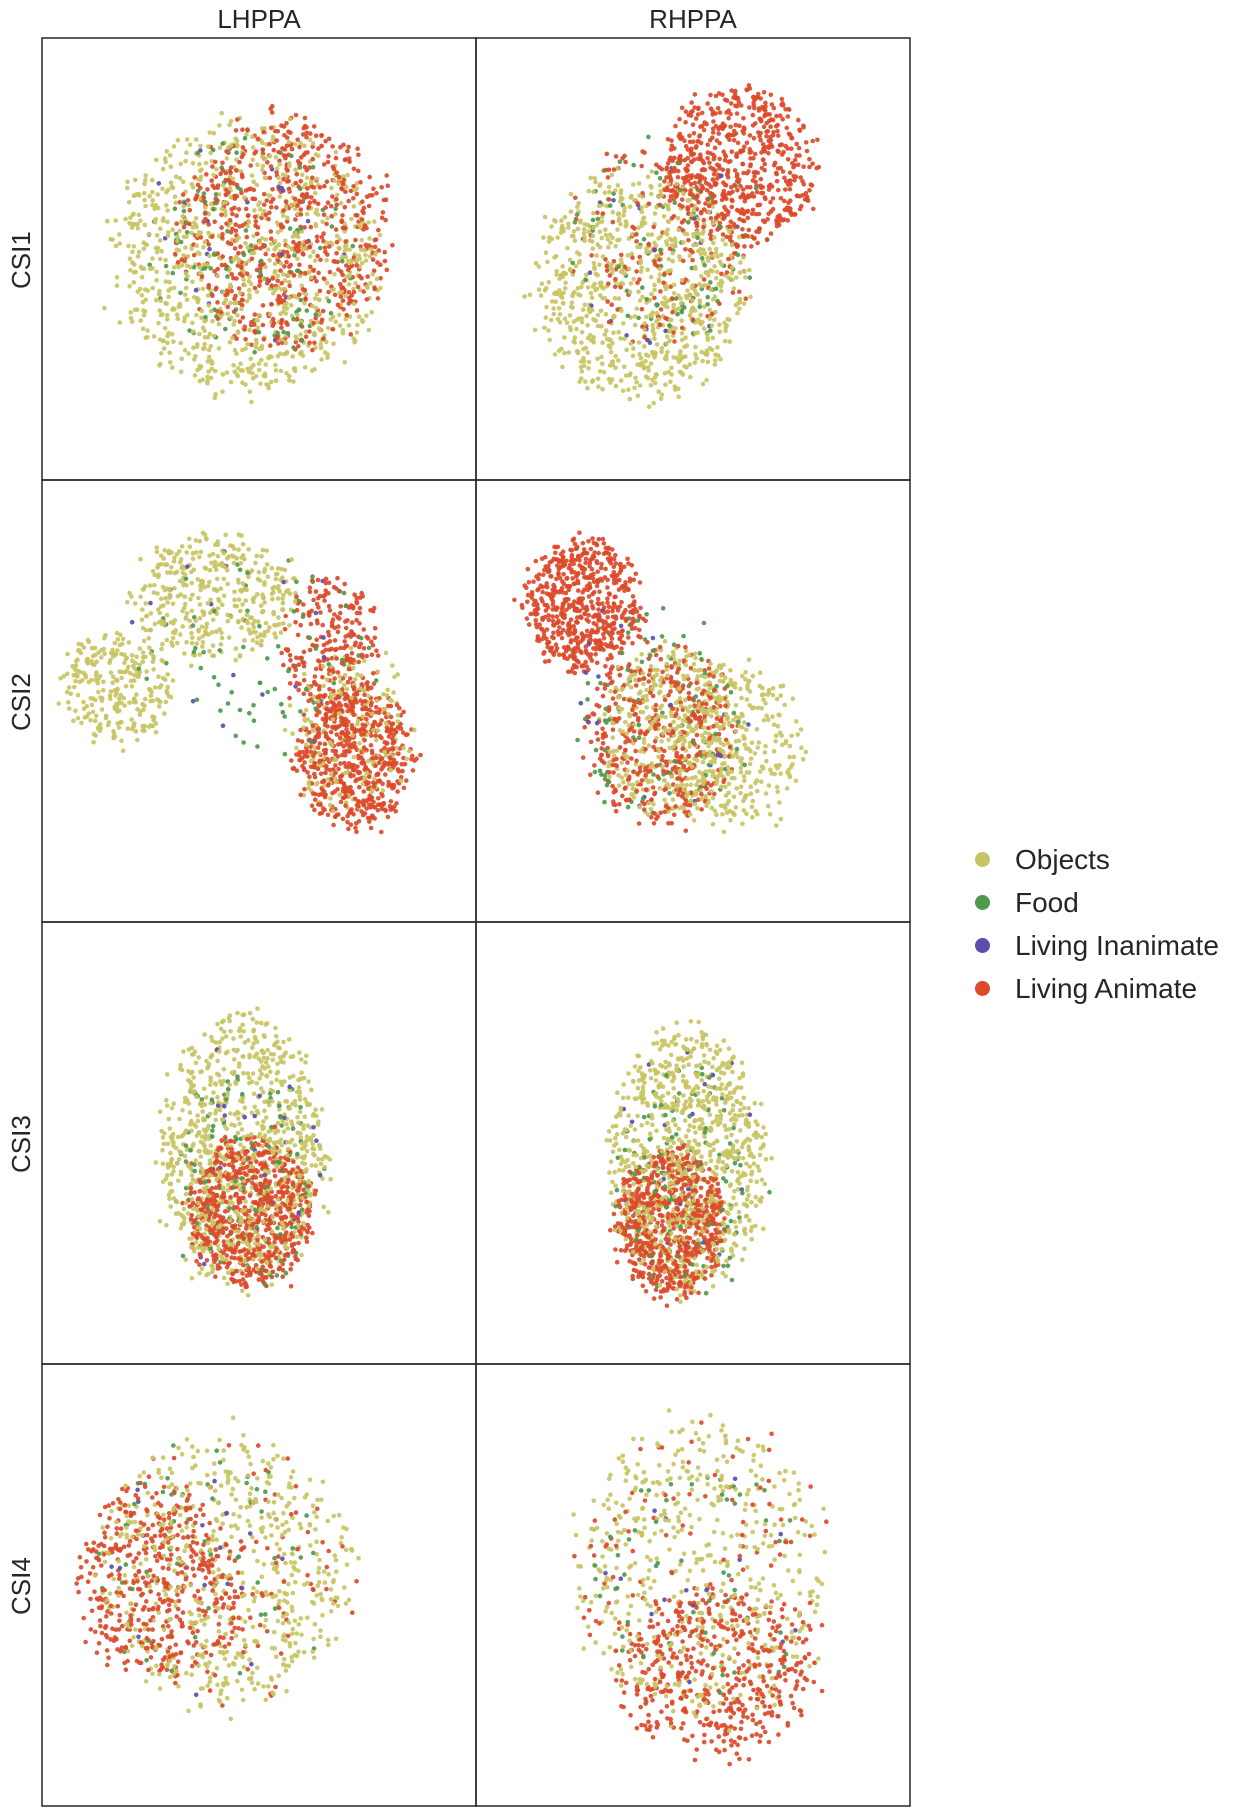 Image resolution: width=1256 pixels, height=1818 pixels. I want to click on point-living-inanimate, so click(324, 657).